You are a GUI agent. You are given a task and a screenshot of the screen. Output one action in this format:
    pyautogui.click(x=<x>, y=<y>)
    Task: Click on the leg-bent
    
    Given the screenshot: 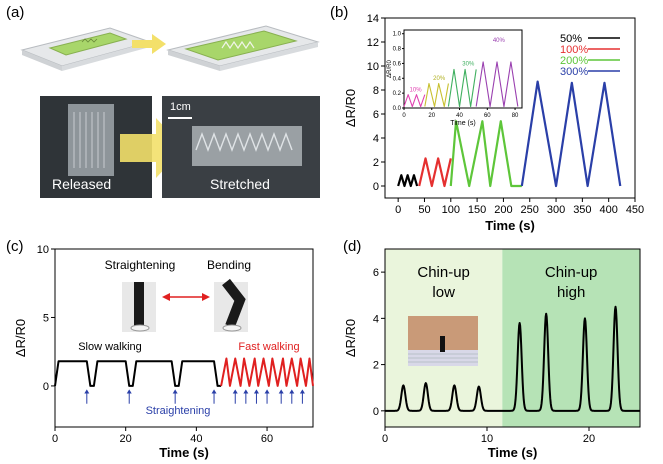 What is the action you would take?
    pyautogui.click(x=234, y=303)
    